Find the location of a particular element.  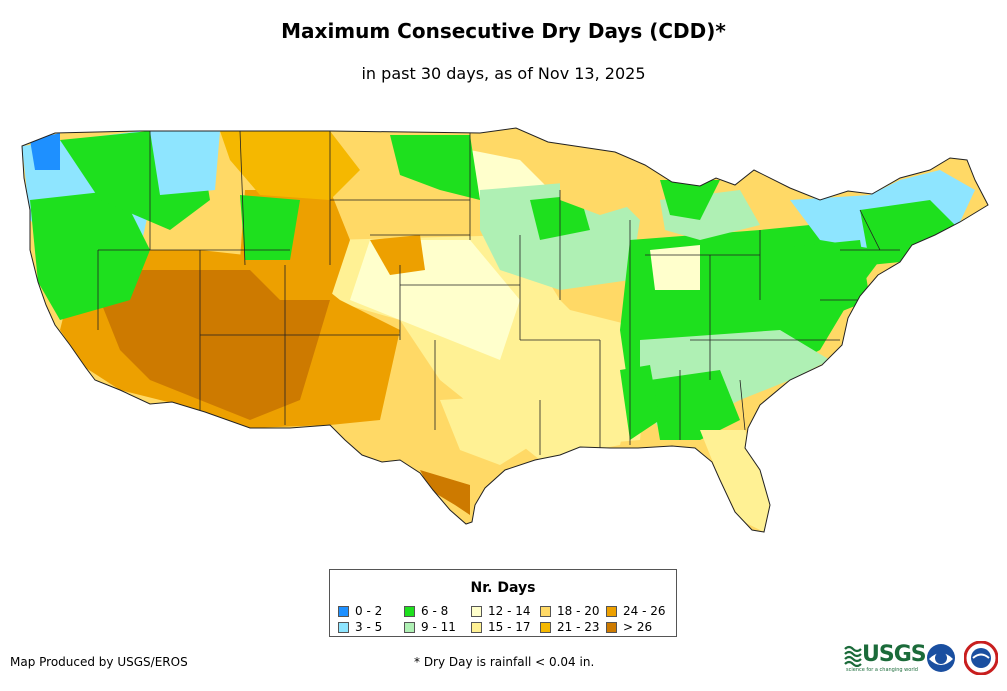

usgs-tagline: science for a changing world is located at coordinates (882, 670).